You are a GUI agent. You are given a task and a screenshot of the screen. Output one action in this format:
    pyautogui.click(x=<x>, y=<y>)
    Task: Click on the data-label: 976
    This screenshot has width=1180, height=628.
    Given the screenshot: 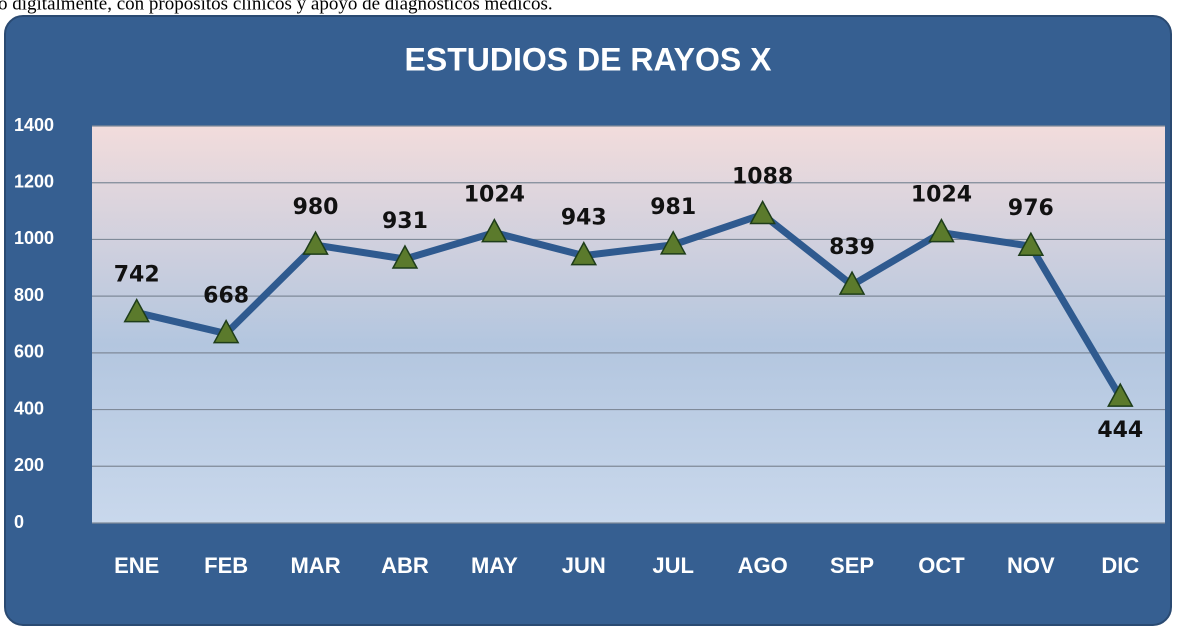 What is the action you would take?
    pyautogui.click(x=1031, y=208)
    